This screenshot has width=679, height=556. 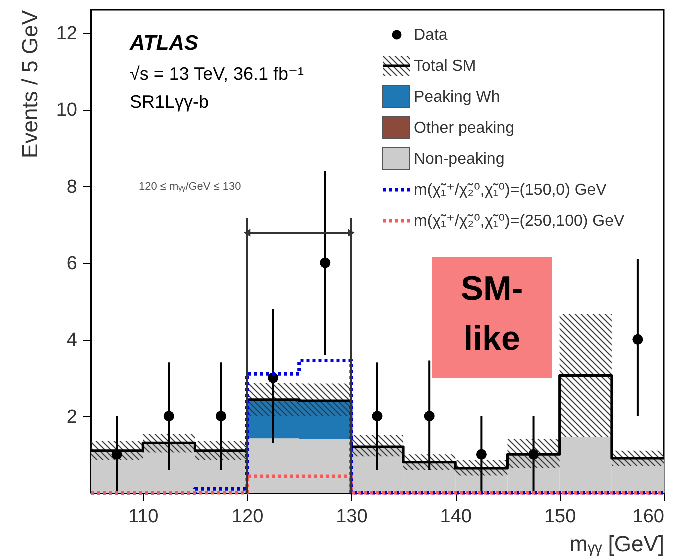 I want to click on legend-label: Non-peaking, so click(x=459, y=159).